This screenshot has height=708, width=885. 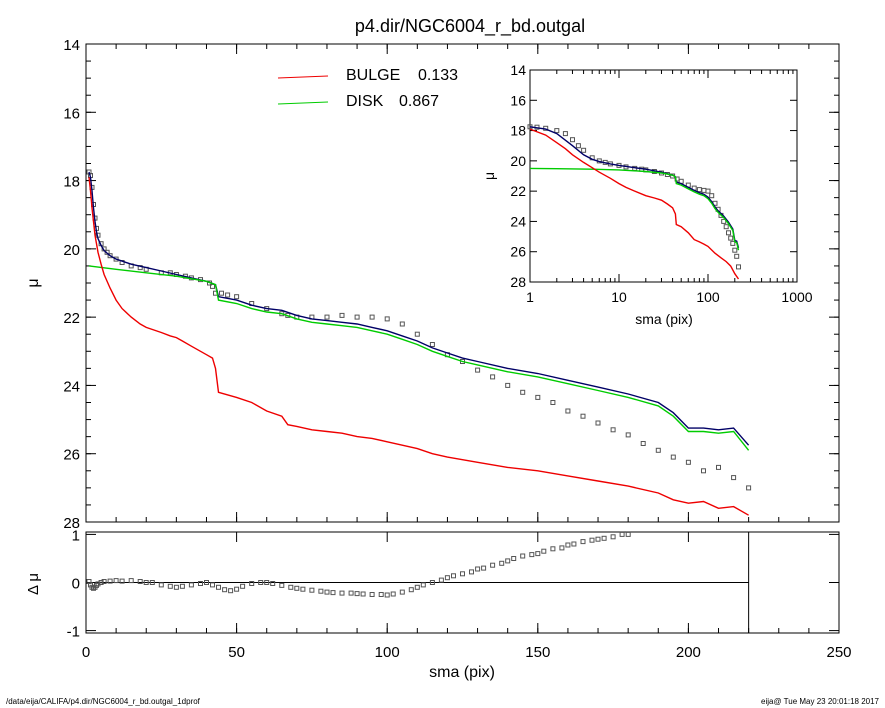 I want to click on residual-y-tick-label: 1, so click(x=76, y=535).